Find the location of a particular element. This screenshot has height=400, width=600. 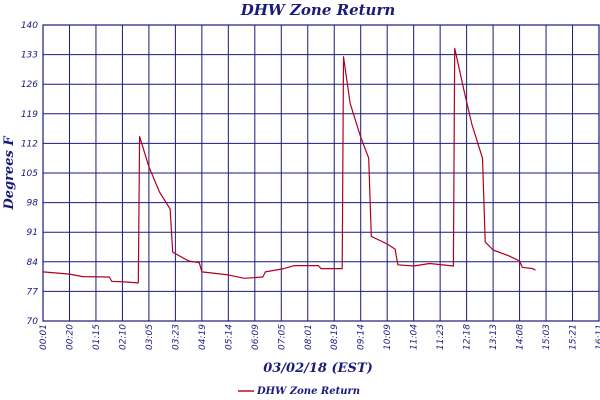

y-tick-label: 70 is located at coordinates (33, 322).